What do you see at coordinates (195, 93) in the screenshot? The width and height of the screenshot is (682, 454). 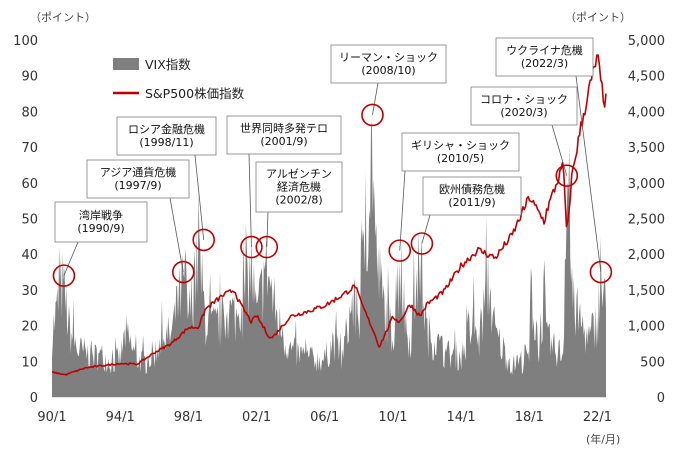 I see `legend-sp500-label: S&P500株価指数` at bounding box center [195, 93].